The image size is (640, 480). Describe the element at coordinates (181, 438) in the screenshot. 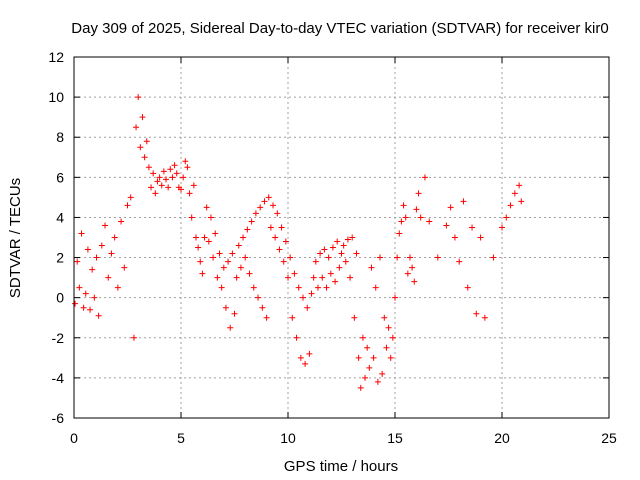

I see `x-tick-label: 5` at that location.